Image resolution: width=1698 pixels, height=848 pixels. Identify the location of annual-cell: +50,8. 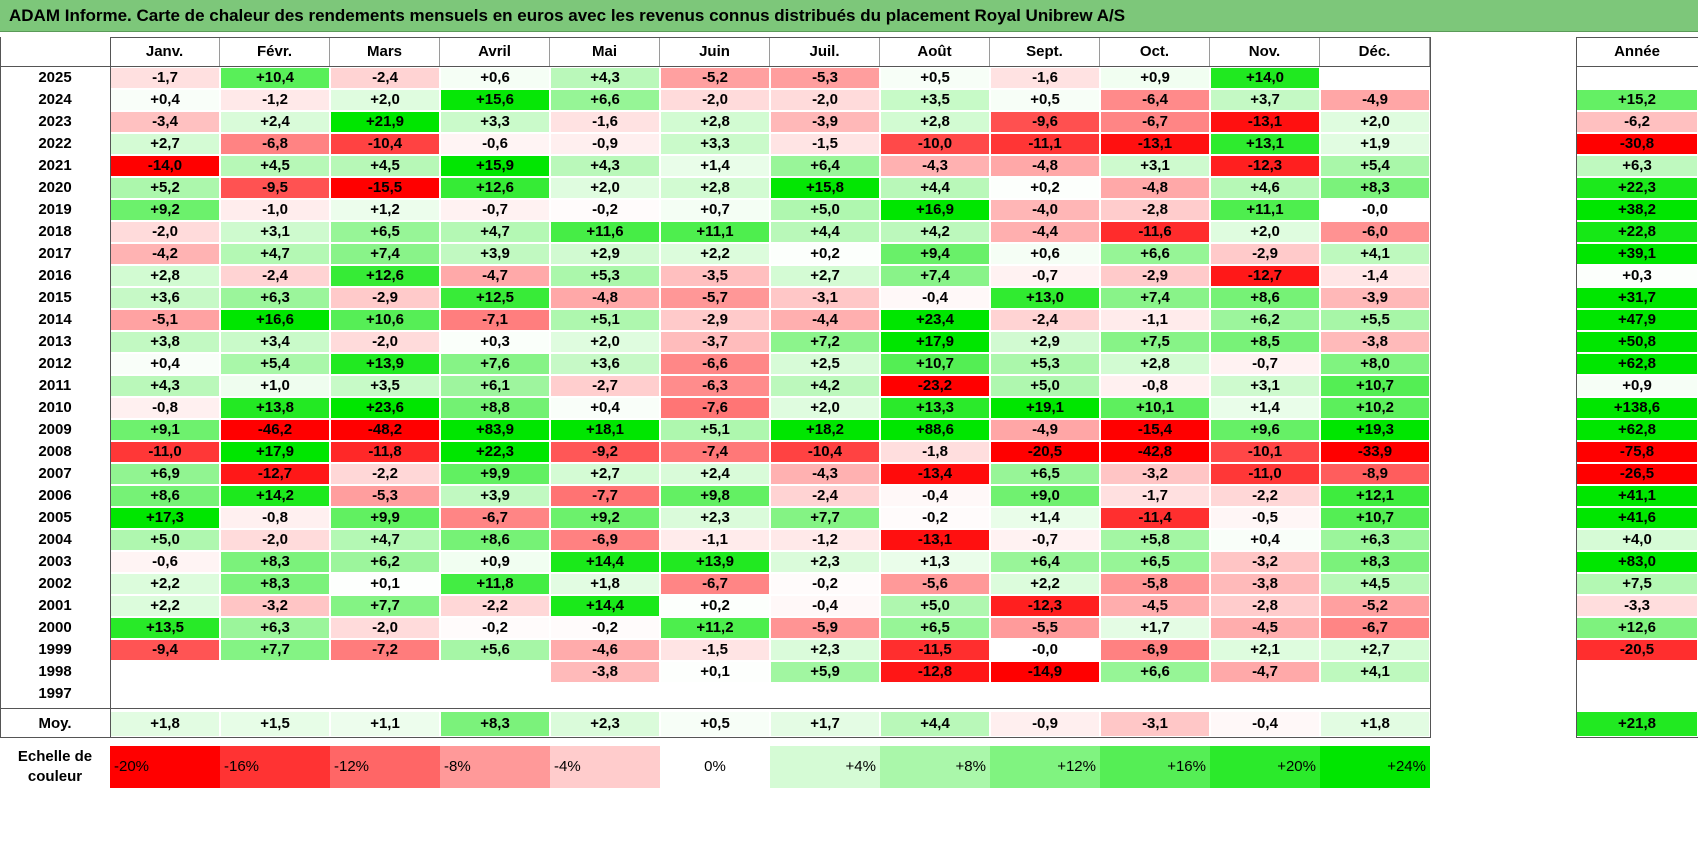
(1637, 342).